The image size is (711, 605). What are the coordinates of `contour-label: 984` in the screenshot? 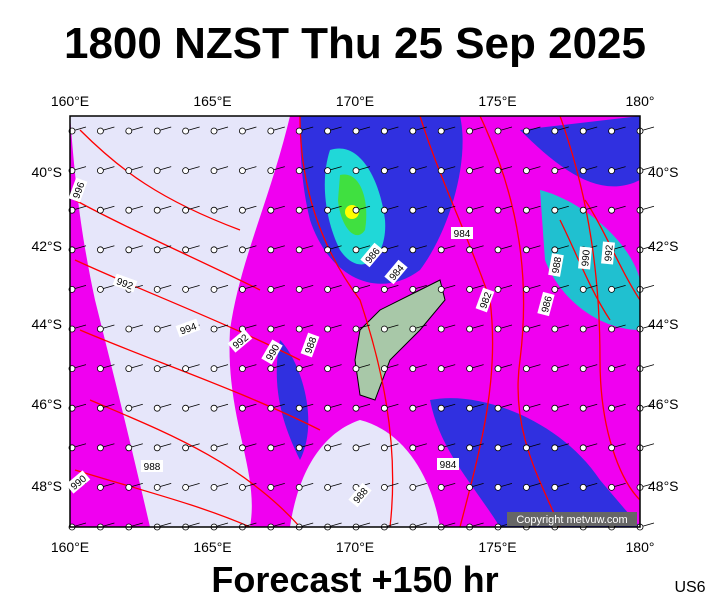 It's located at (448, 464).